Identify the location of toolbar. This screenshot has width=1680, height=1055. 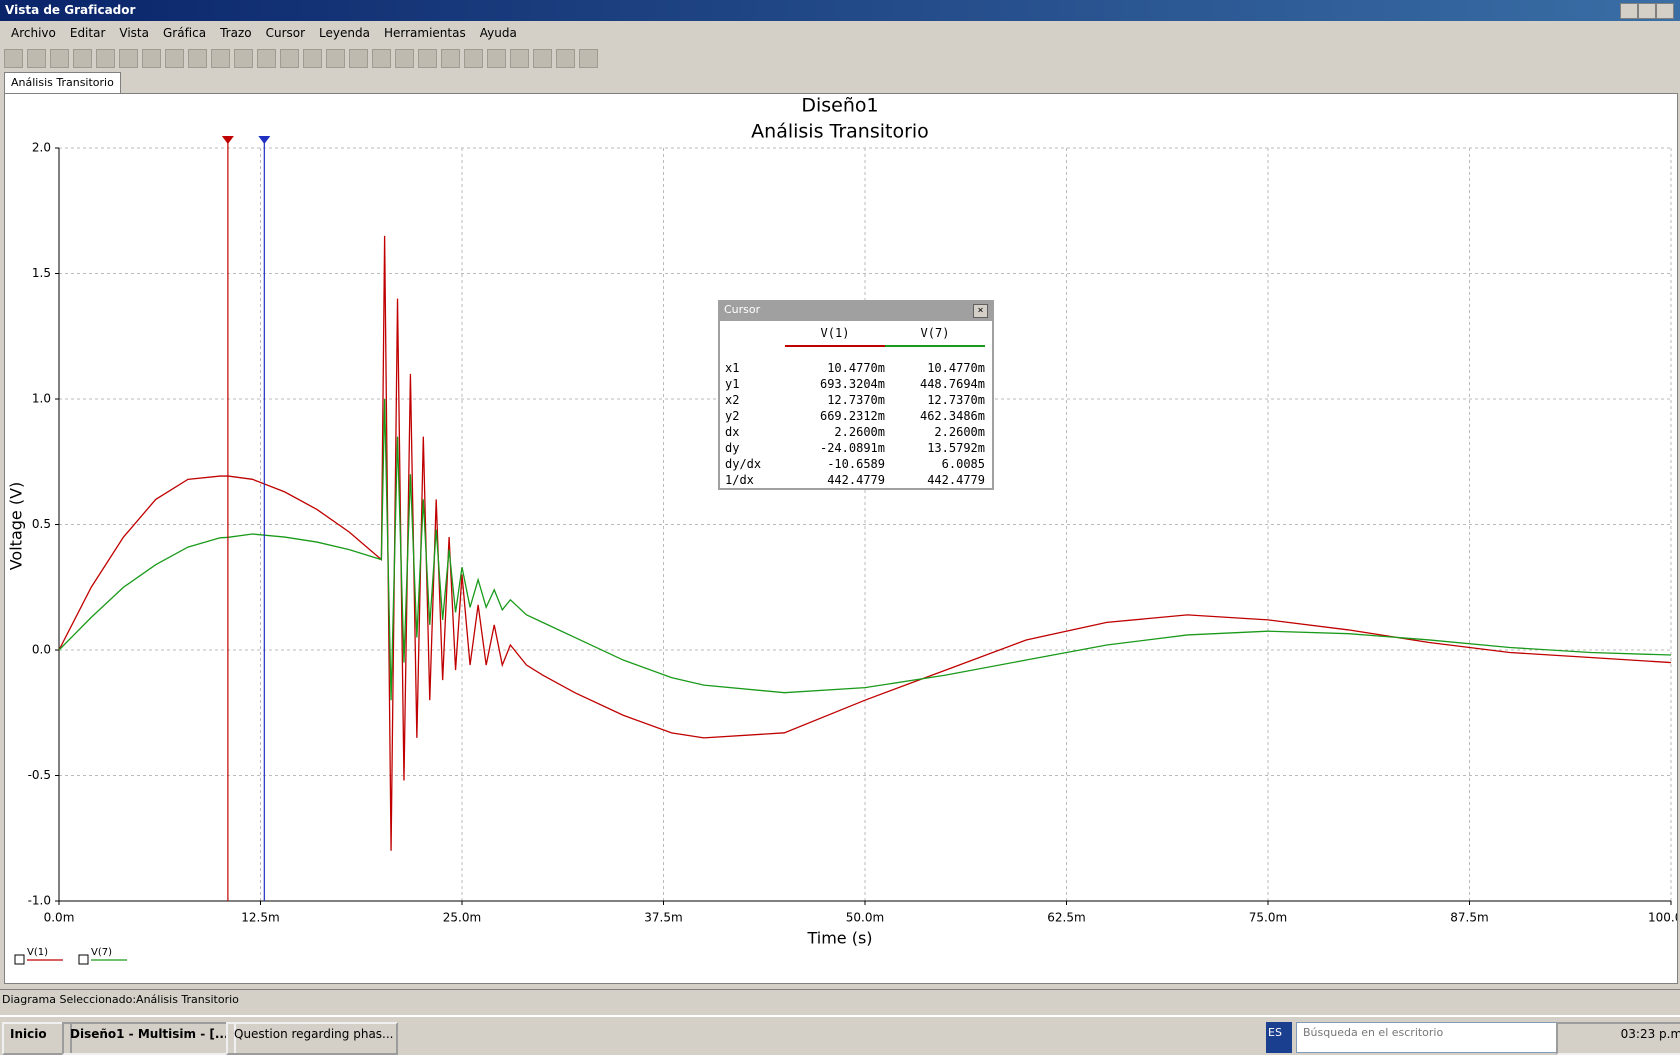
(840, 58).